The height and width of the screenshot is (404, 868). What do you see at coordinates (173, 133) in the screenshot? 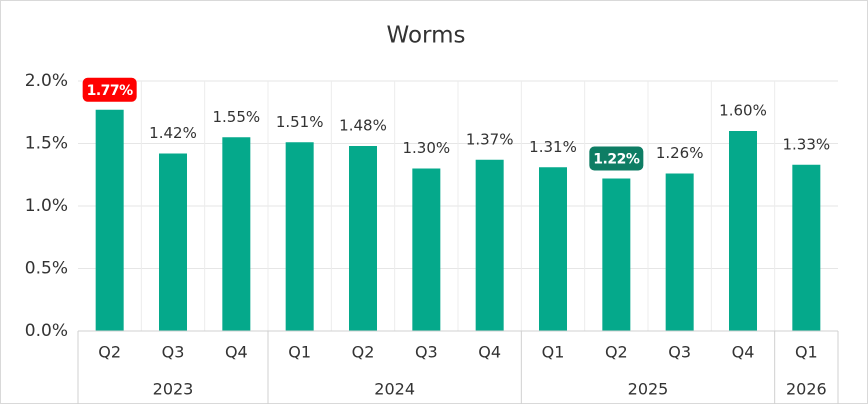
I see `value-label: 1.42%` at bounding box center [173, 133].